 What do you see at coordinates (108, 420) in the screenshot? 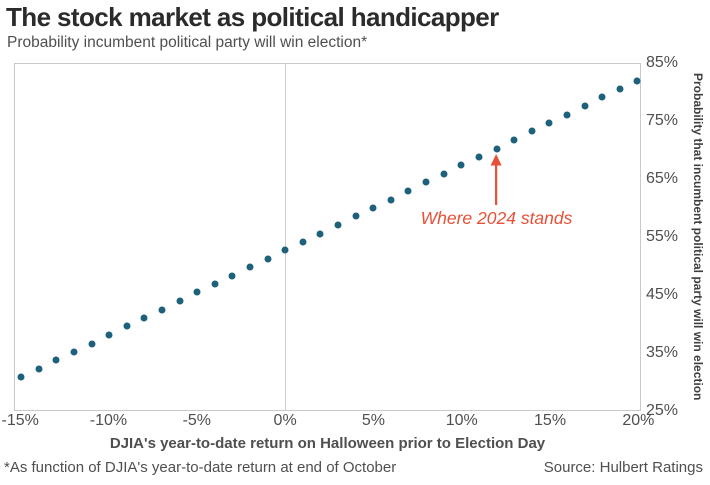
I see `x-tick-label: -10%` at bounding box center [108, 420].